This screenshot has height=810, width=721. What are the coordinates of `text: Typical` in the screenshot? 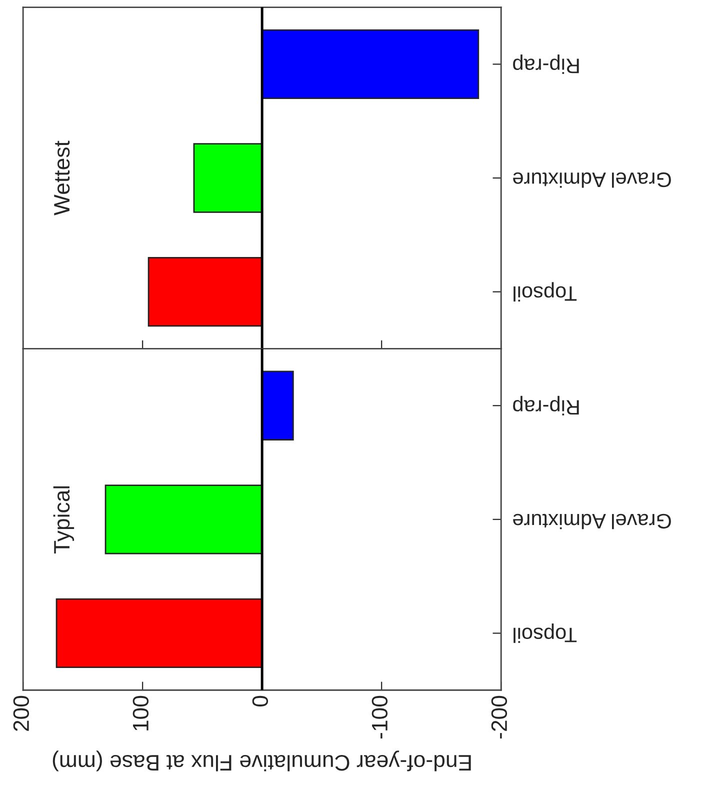 It's located at (63, 520).